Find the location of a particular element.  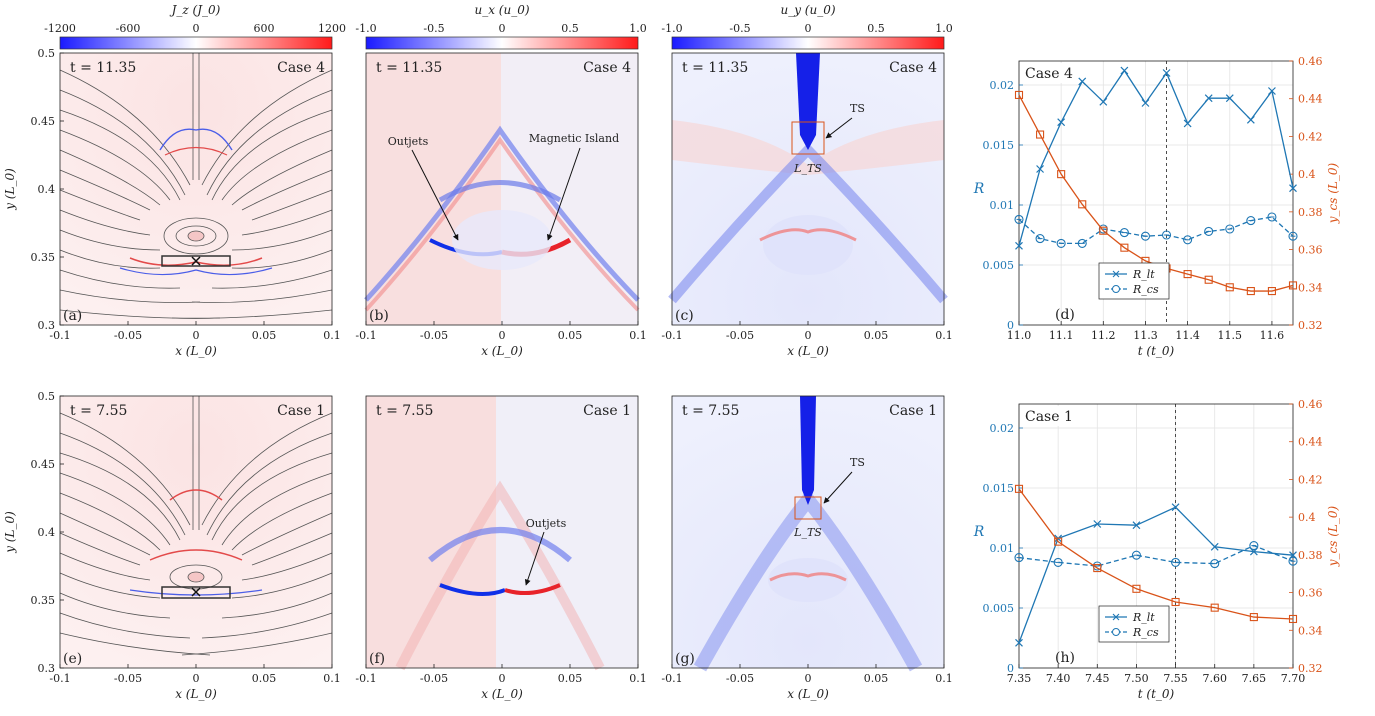

x-tick-label: 11.3 is located at coordinates (1145, 335).